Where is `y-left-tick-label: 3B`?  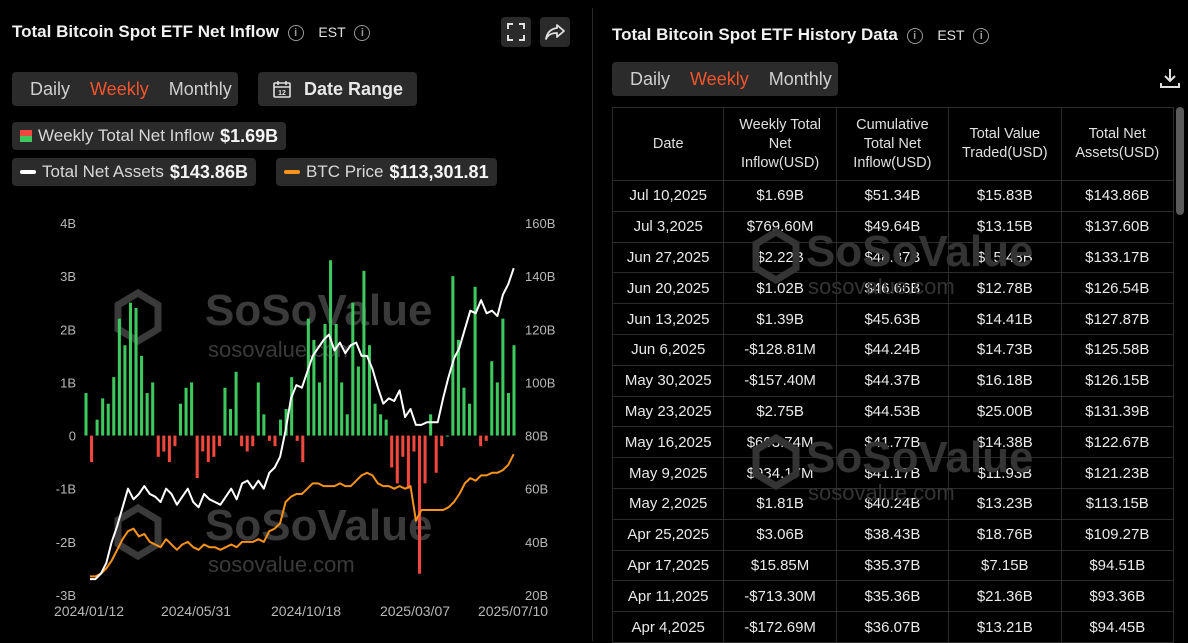
y-left-tick-label: 3B is located at coordinates (68, 276).